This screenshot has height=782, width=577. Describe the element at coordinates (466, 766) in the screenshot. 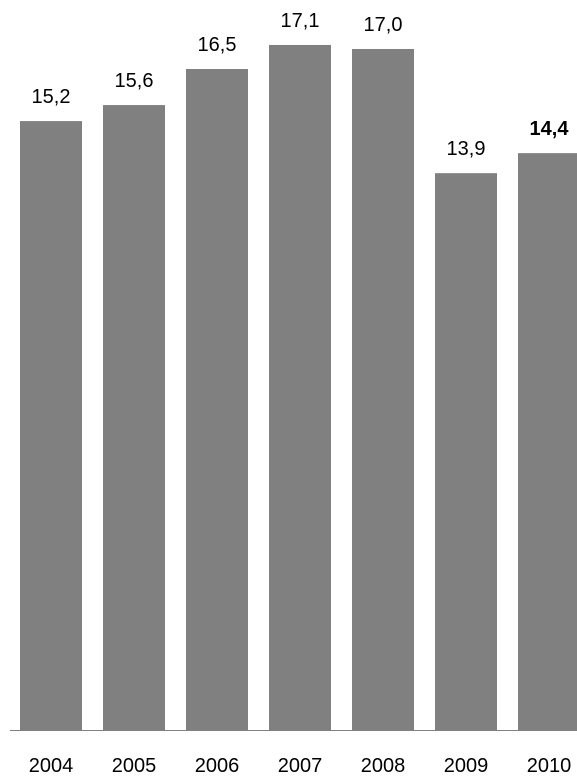

I see `x-tick-label: 2009` at that location.